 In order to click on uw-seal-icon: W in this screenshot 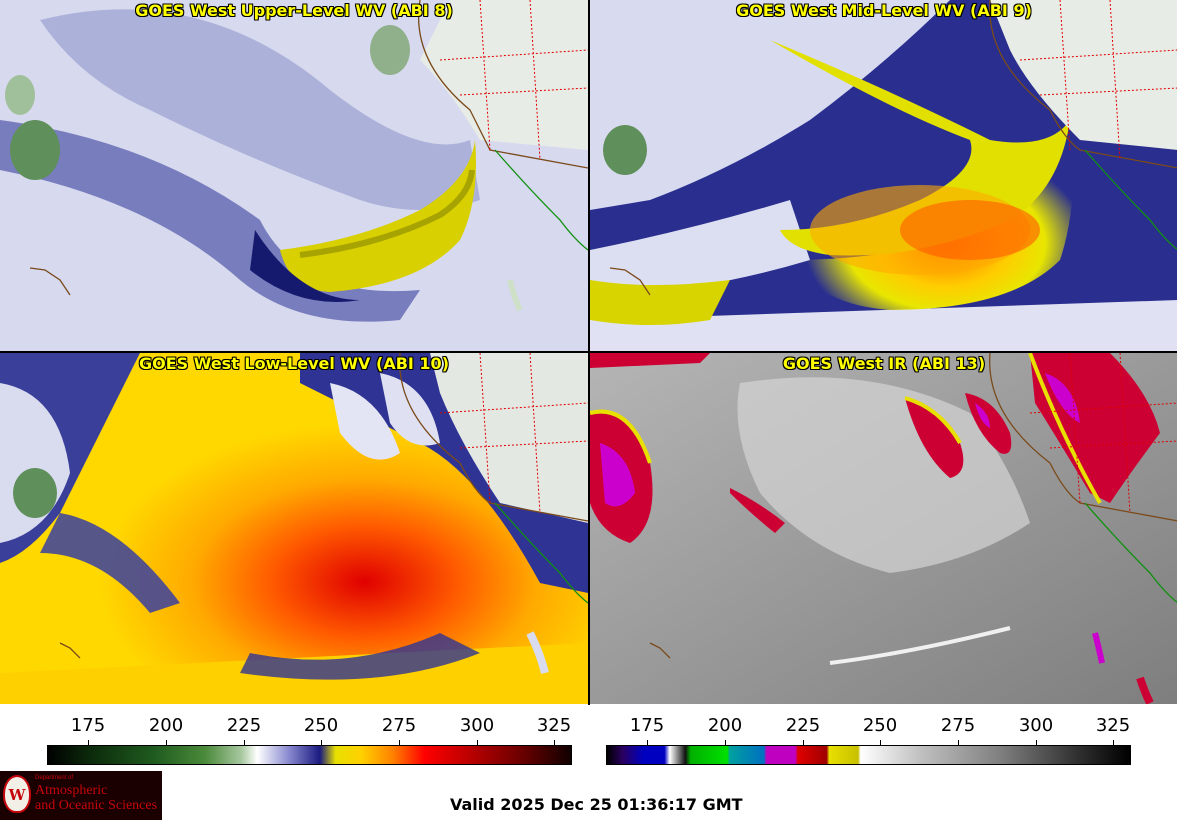, I will do `click(17, 794)`.